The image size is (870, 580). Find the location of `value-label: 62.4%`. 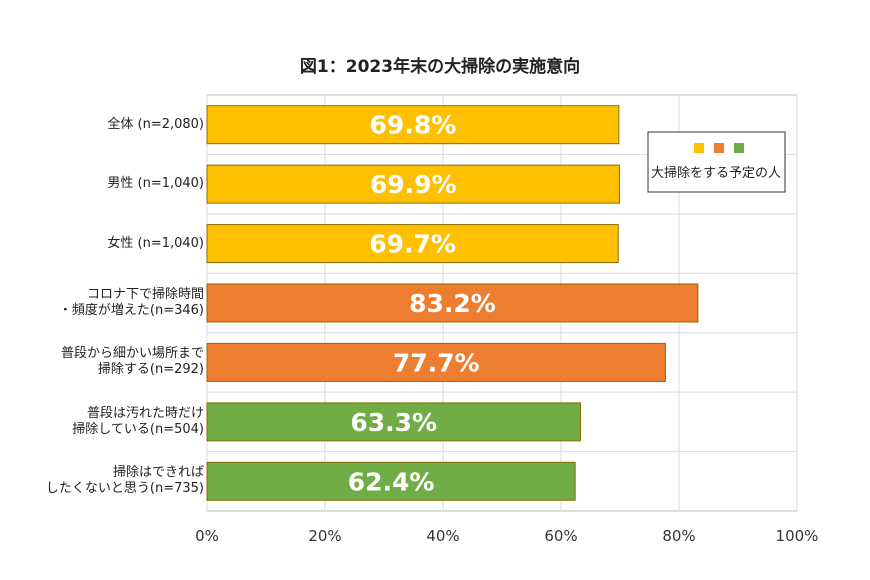

value-label: 62.4% is located at coordinates (391, 481).